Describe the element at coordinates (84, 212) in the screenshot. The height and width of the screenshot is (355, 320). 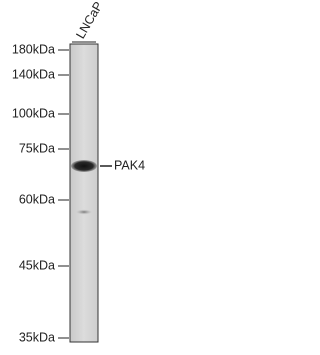
I see `faint-band` at that location.